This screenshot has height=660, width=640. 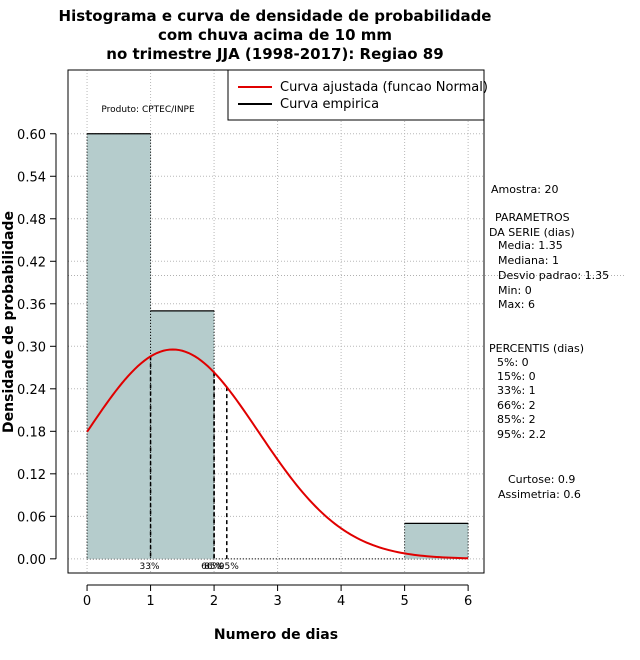 What do you see at coordinates (516, 390) in the screenshot?
I see `percentil-33: 33%: 1` at bounding box center [516, 390].